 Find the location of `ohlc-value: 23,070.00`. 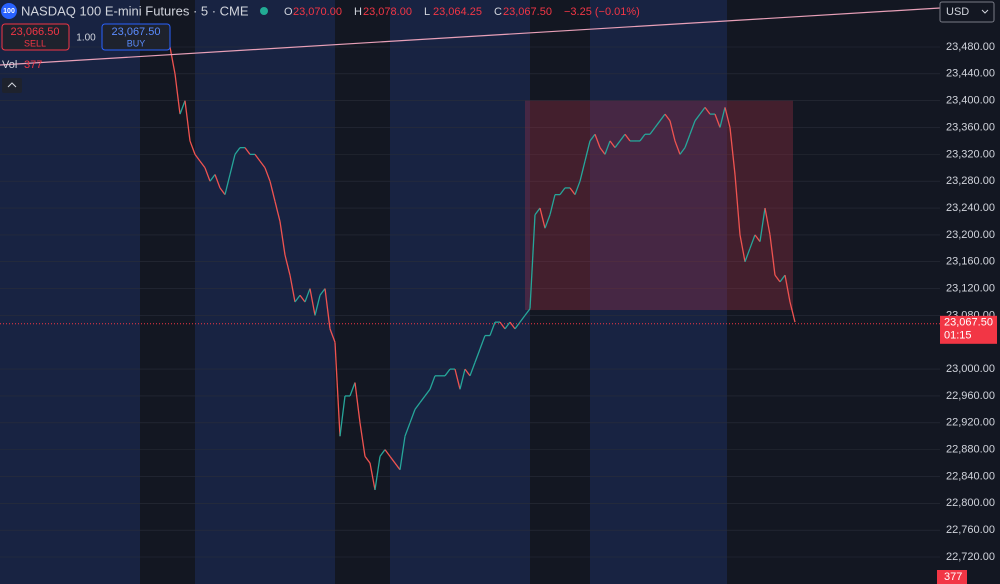

ohlc-value: 23,070.00 is located at coordinates (317, 12).